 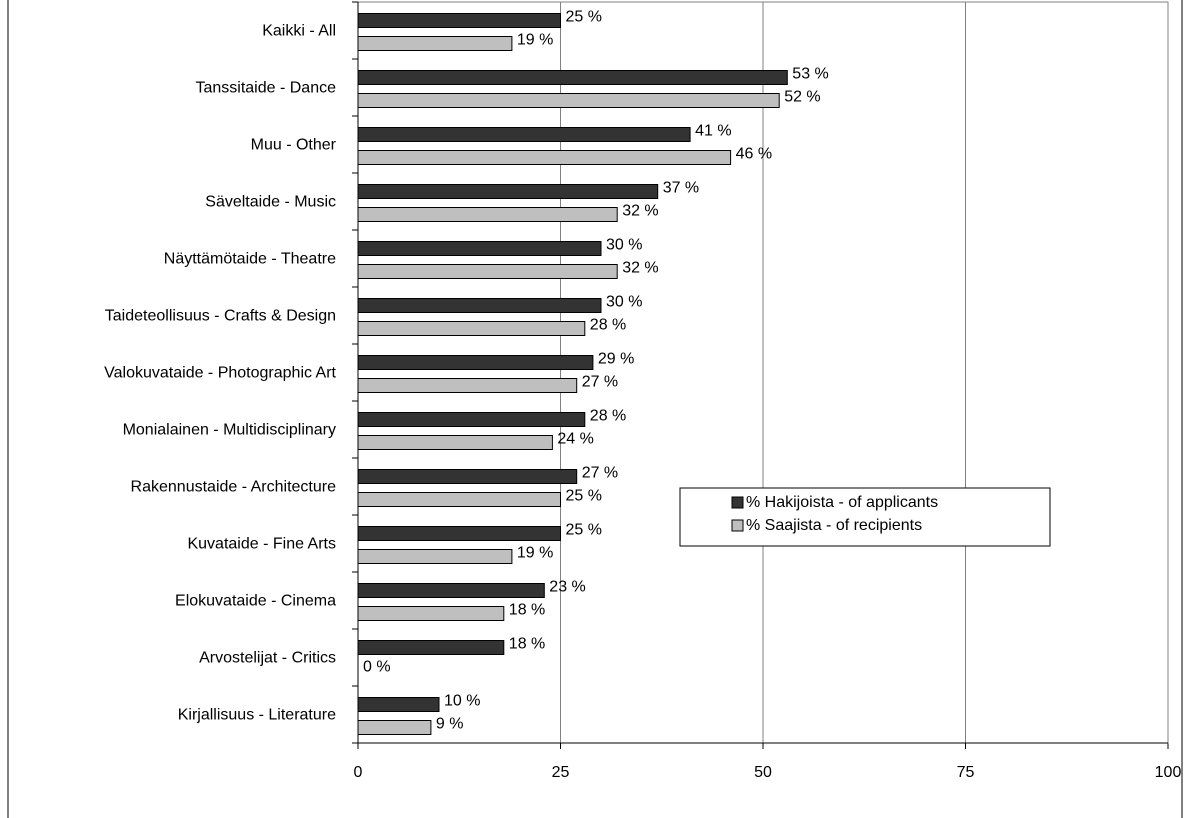 I want to click on y-tick-label: Arvostelijat - Critics, so click(x=267, y=658).